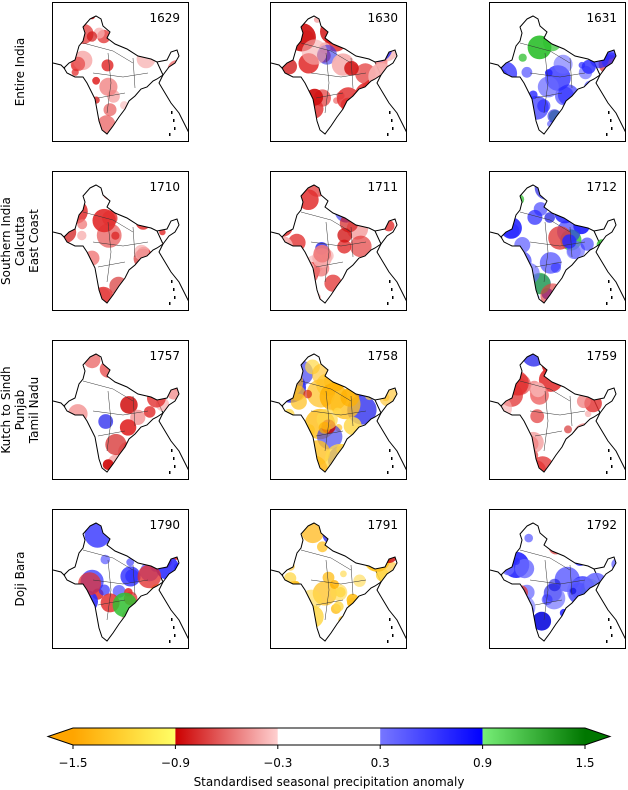  Describe the element at coordinates (557, 410) in the screenshot. I see `map-panel: 1759` at that location.